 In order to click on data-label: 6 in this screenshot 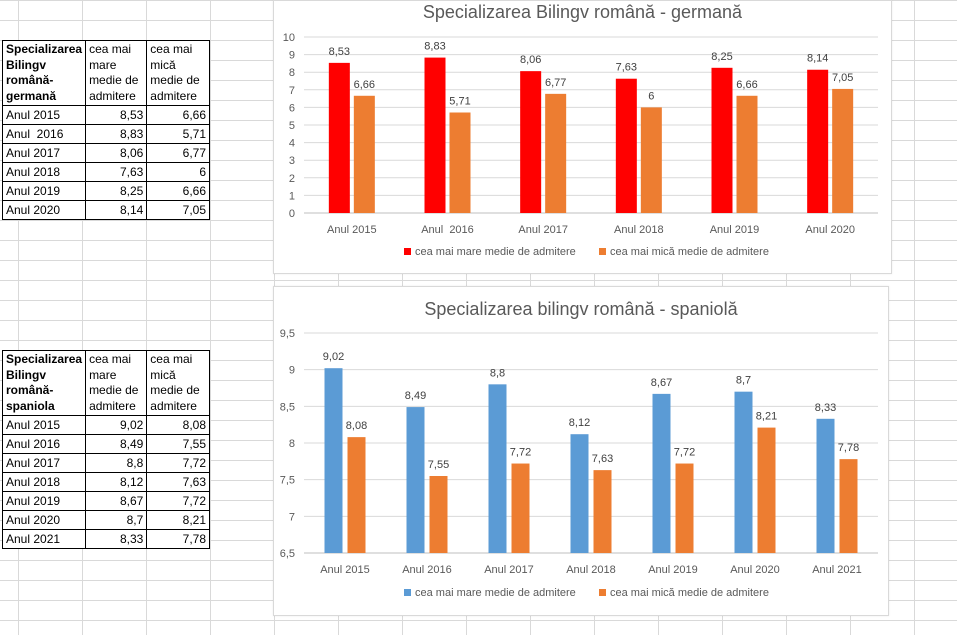, I will do `click(651, 96)`.